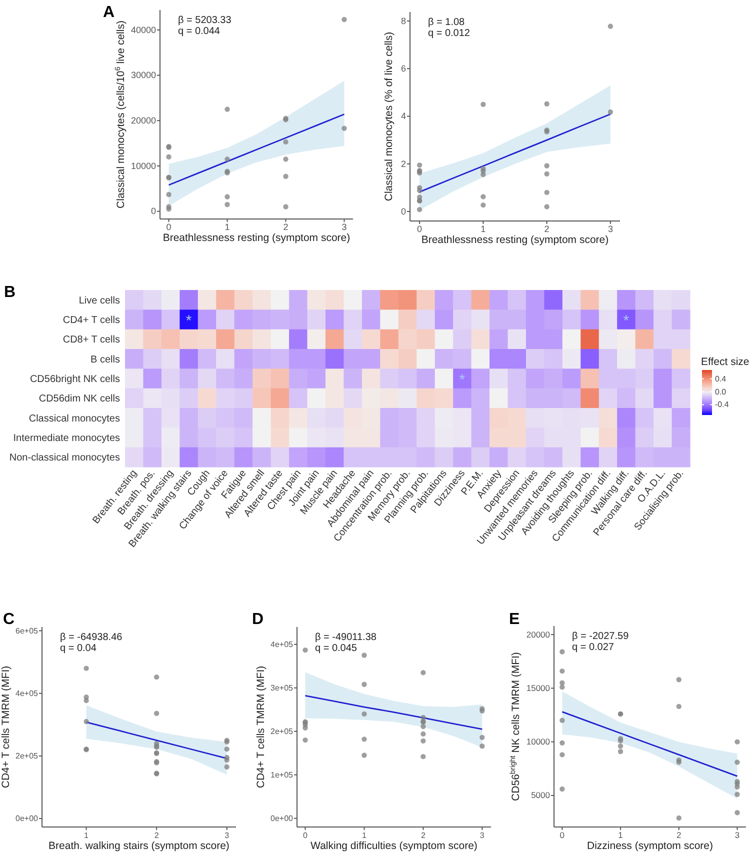  Describe the element at coordinates (74, 418) in the screenshot. I see `y-tick-label: Classical monocytes` at that location.